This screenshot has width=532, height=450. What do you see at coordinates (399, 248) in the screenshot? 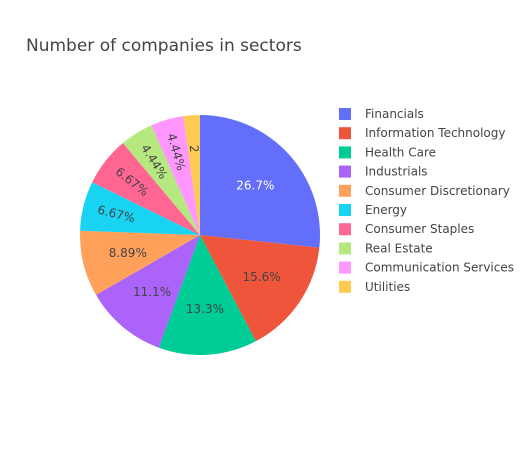
I see `legend-label-real-estate: Real Estate` at bounding box center [399, 248].